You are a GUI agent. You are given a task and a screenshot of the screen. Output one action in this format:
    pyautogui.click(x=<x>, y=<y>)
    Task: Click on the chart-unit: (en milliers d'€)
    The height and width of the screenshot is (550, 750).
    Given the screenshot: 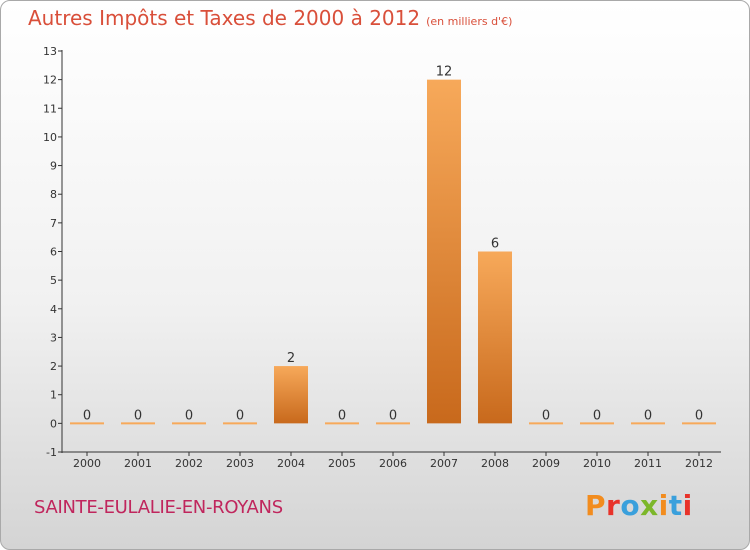 What is the action you would take?
    pyautogui.click(x=469, y=21)
    